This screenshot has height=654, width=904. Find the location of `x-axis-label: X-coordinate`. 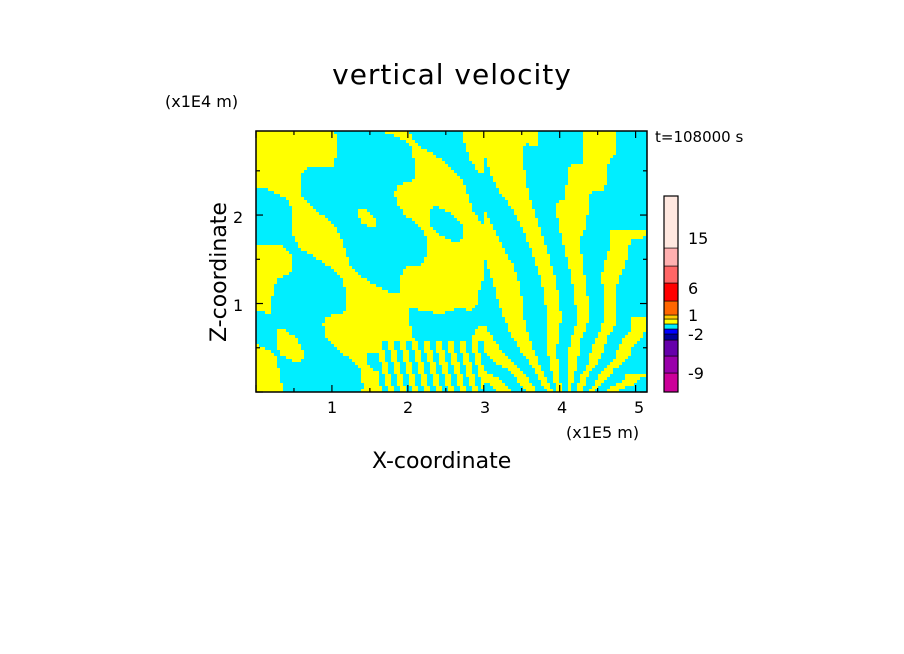

x-axis-label: X-coordinate is located at coordinates (442, 461).